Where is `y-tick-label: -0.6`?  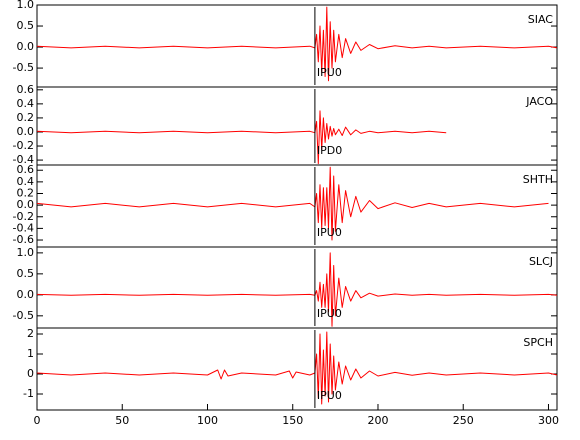
y-tick-label: -0.6 is located at coordinates (23, 239).